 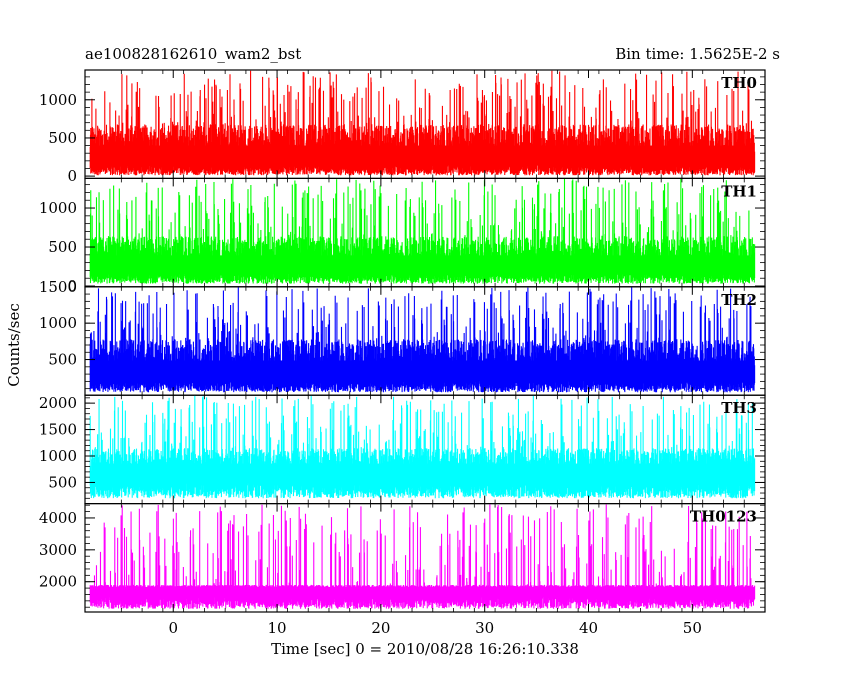 I want to click on y-tick-label: 3000, so click(x=58, y=550).